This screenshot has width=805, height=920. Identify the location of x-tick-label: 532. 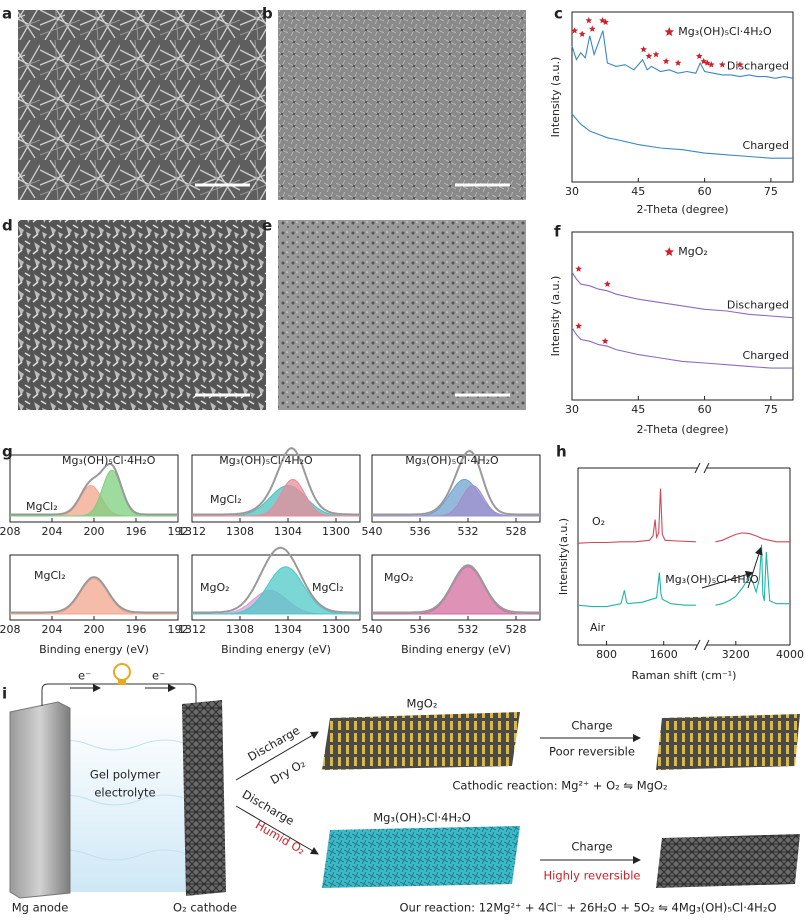
(468, 531).